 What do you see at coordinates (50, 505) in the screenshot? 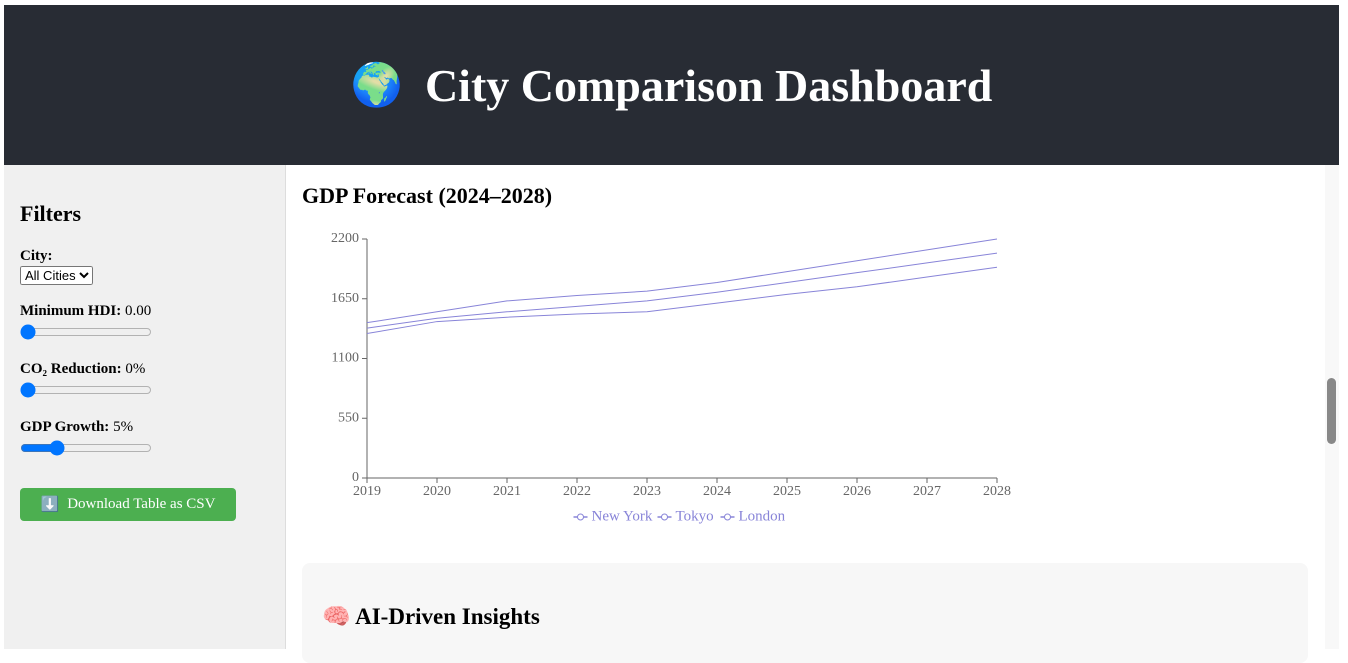
I see `button-icon: ⬇️` at bounding box center [50, 505].